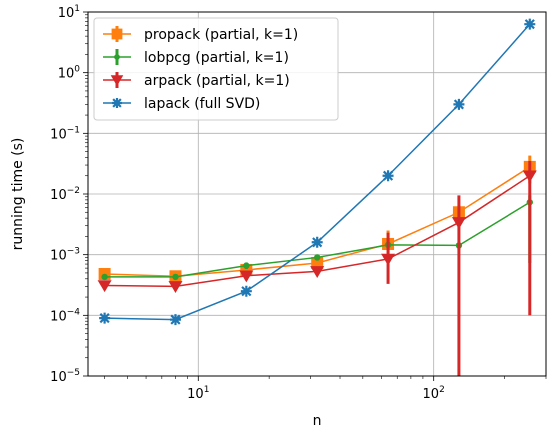 Image resolution: width=547 pixels, height=434 pixels. What do you see at coordinates (65, 133) in the screenshot?
I see `y-tick-label: 10⁻¹` at bounding box center [65, 133].